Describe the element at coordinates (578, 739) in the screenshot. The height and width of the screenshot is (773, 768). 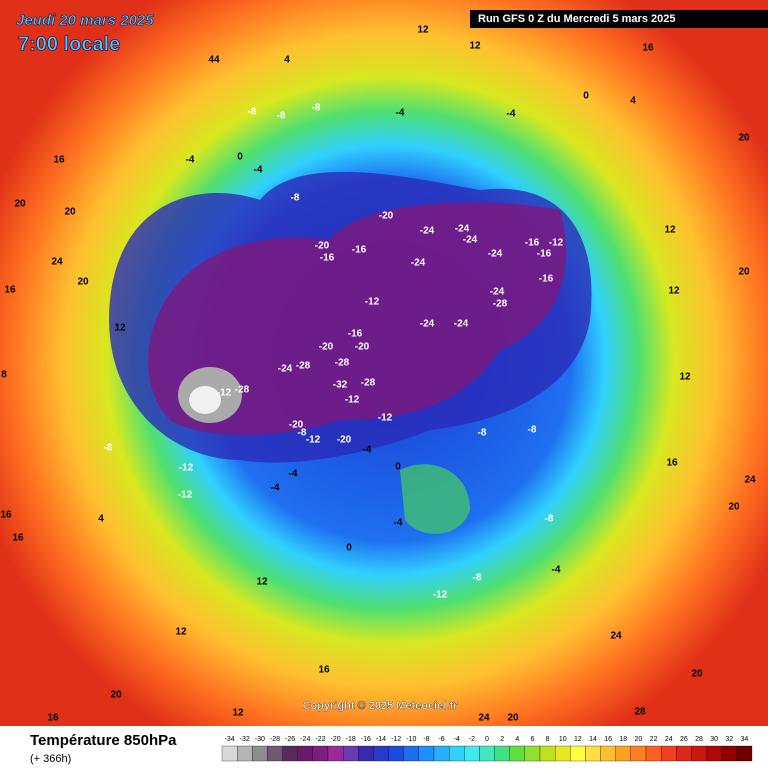
I see `scale-label: 12` at that location.